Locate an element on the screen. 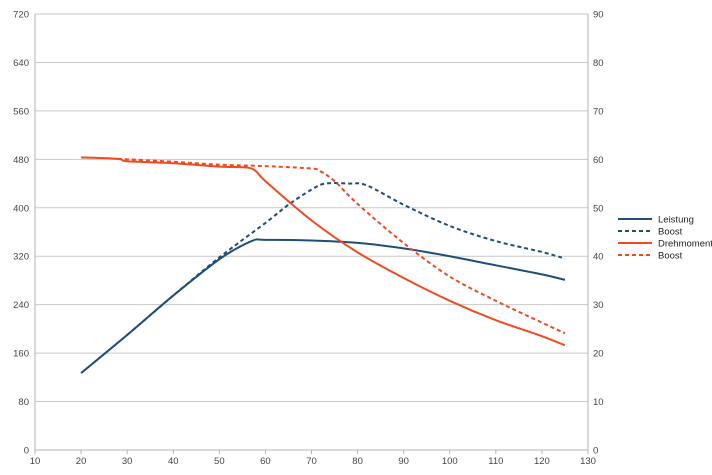  y-right-tick-label: 30 is located at coordinates (598, 305).